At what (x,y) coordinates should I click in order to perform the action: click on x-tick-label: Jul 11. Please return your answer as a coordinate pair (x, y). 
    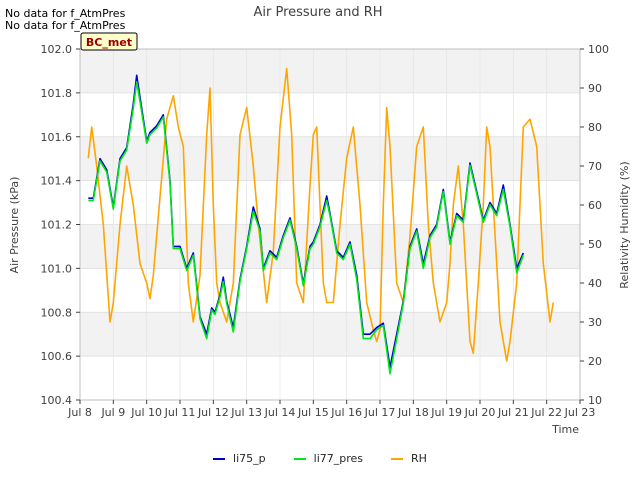
    Looking at the image, I should click on (180, 412).